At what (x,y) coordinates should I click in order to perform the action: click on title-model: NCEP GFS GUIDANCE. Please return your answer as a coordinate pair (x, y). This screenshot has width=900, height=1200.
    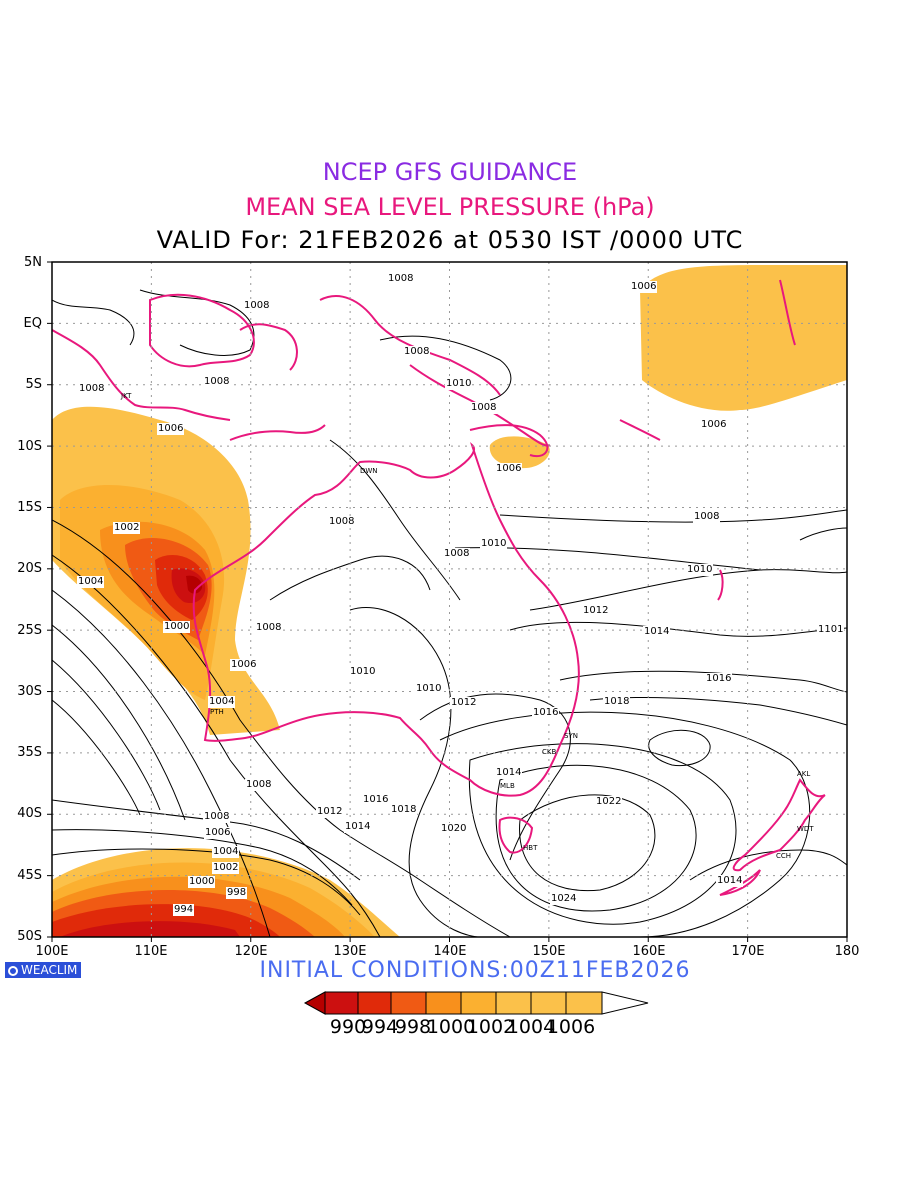
    Looking at the image, I should click on (450, 172).